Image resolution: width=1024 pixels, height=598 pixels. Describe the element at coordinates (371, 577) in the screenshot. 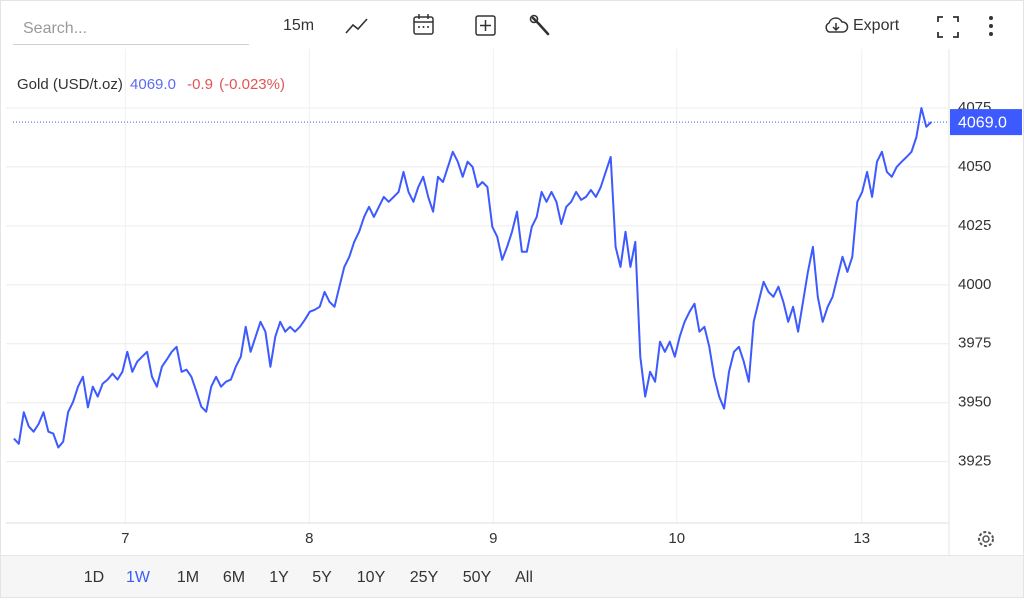

I see `range-button: 10Y` at that location.